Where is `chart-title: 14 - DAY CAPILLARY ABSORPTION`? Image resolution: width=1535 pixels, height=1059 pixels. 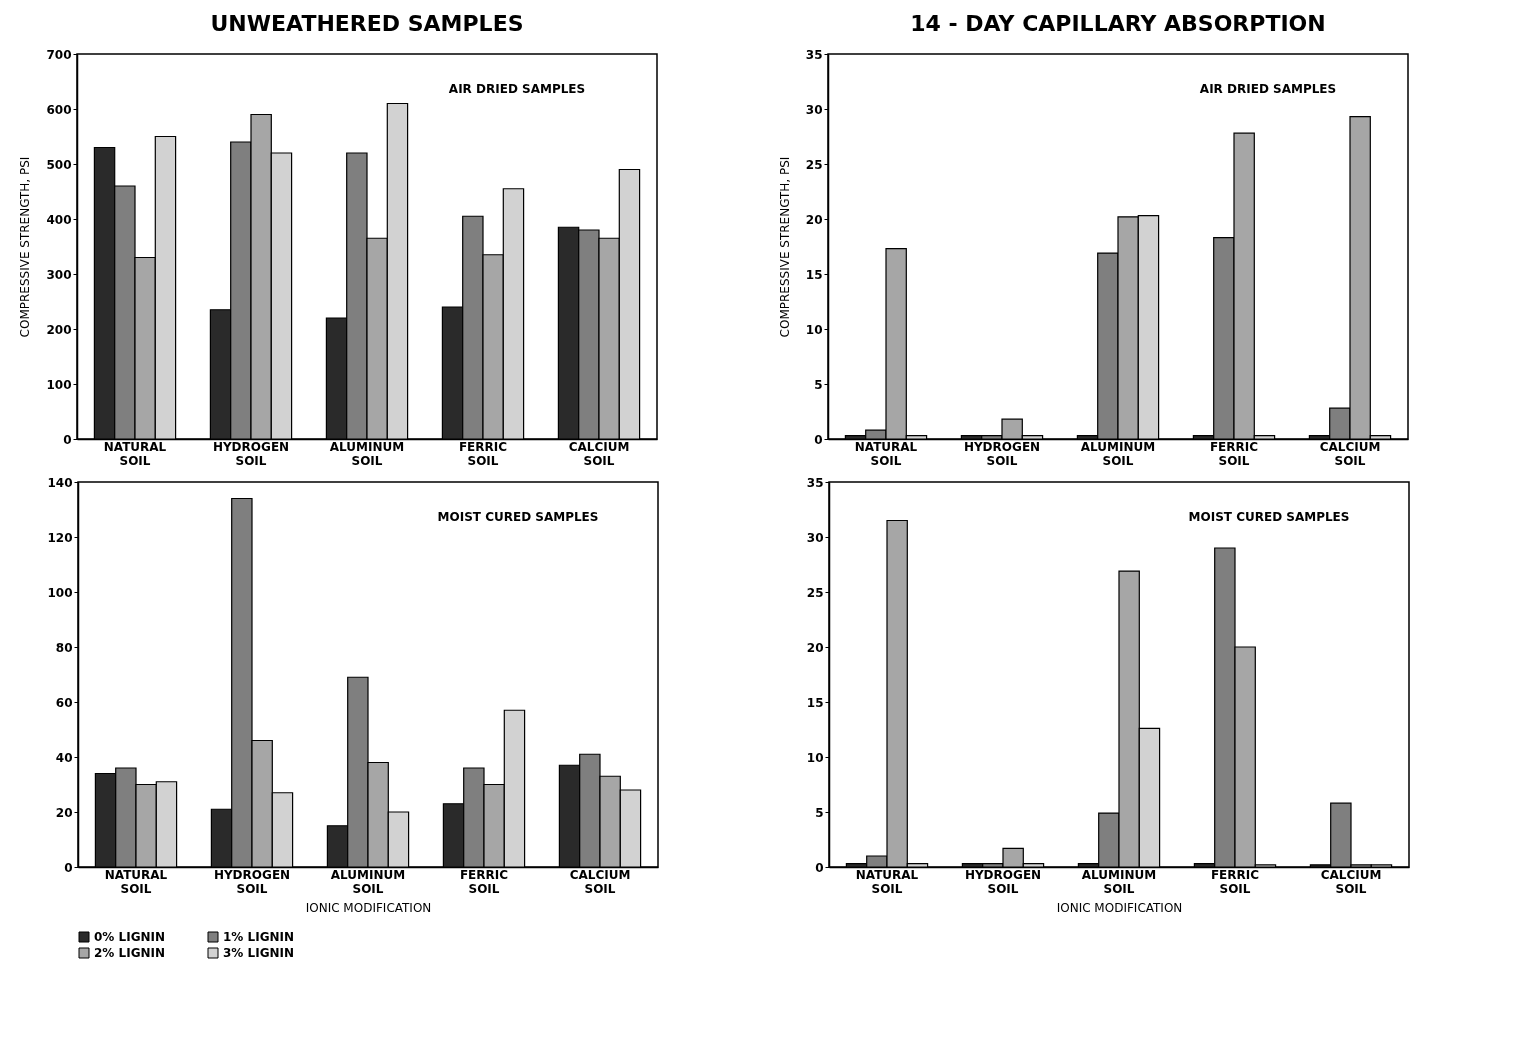
chart-title: 14 - DAY CAPILLARY ABSORPTION is located at coordinates (1118, 23).